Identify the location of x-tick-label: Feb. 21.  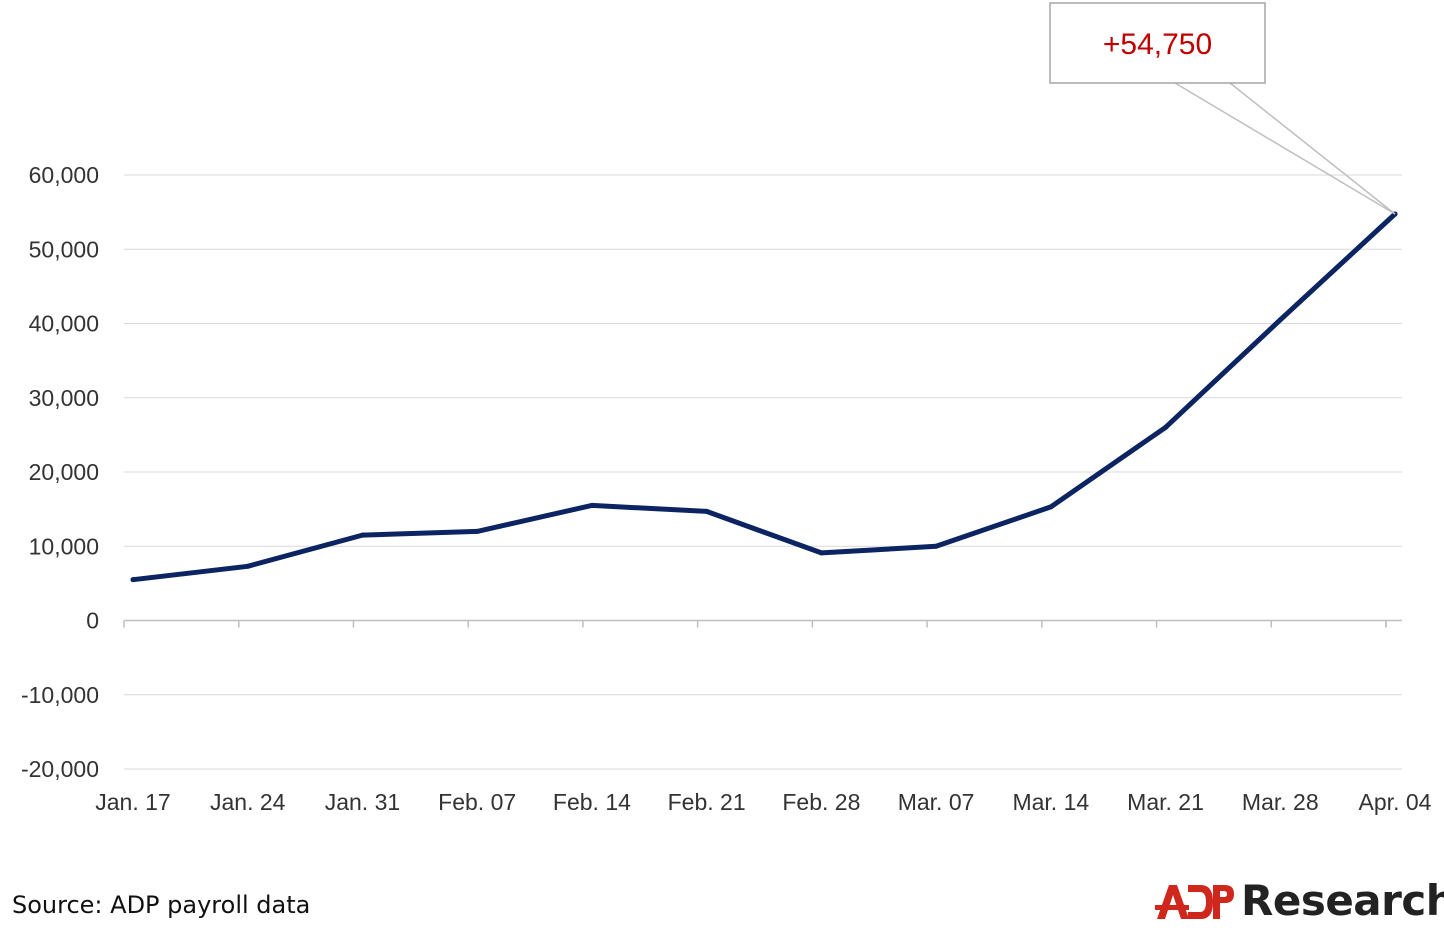
(707, 802).